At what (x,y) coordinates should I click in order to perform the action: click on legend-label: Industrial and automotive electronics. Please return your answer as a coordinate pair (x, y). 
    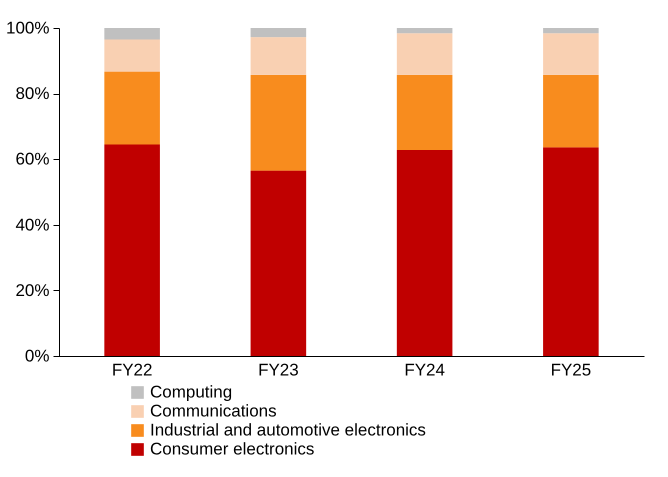
    Looking at the image, I should click on (288, 430).